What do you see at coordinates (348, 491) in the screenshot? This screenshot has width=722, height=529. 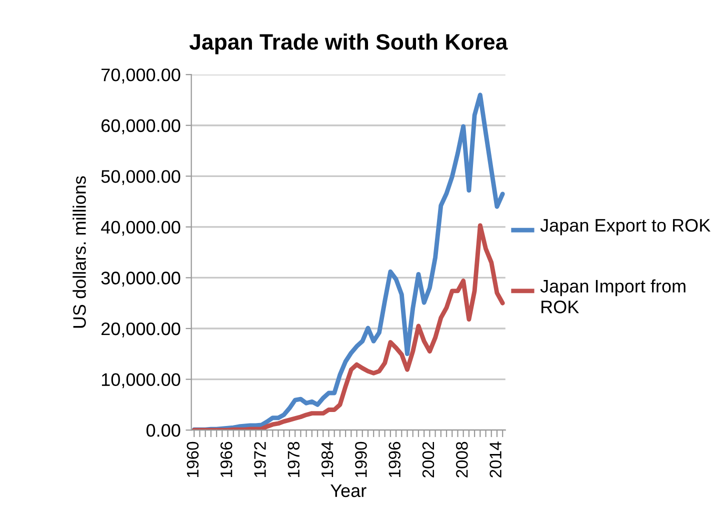 I see `x-axis-title: Year` at bounding box center [348, 491].